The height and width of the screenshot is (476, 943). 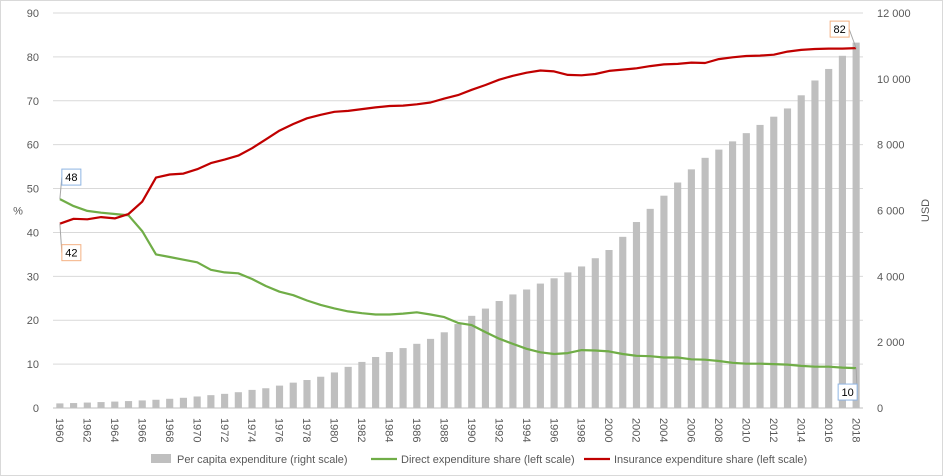 What do you see at coordinates (36, 409) in the screenshot?
I see `left-tick-label: 0` at bounding box center [36, 409].